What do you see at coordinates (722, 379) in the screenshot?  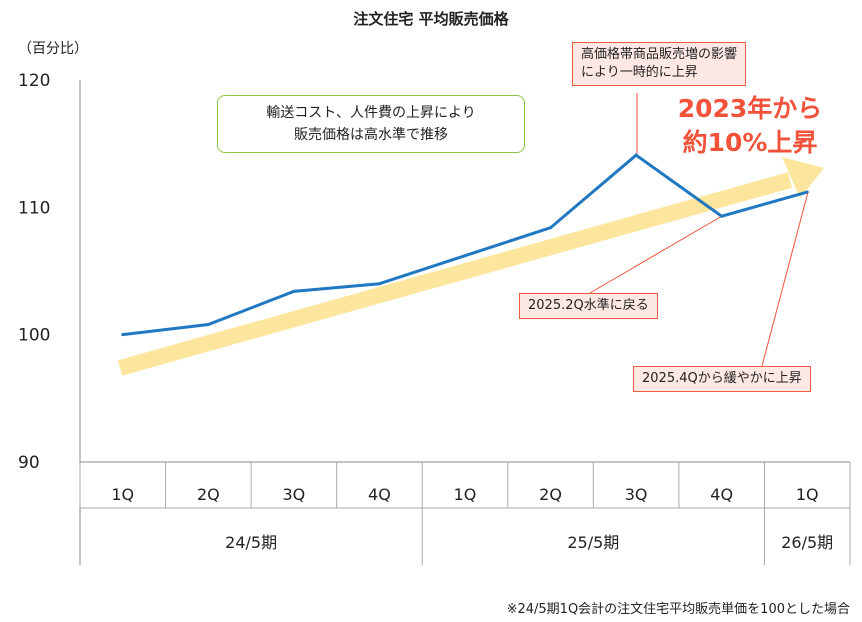 I see `annotation-rise: 2025.4Qから緩やかに上昇` at bounding box center [722, 379].